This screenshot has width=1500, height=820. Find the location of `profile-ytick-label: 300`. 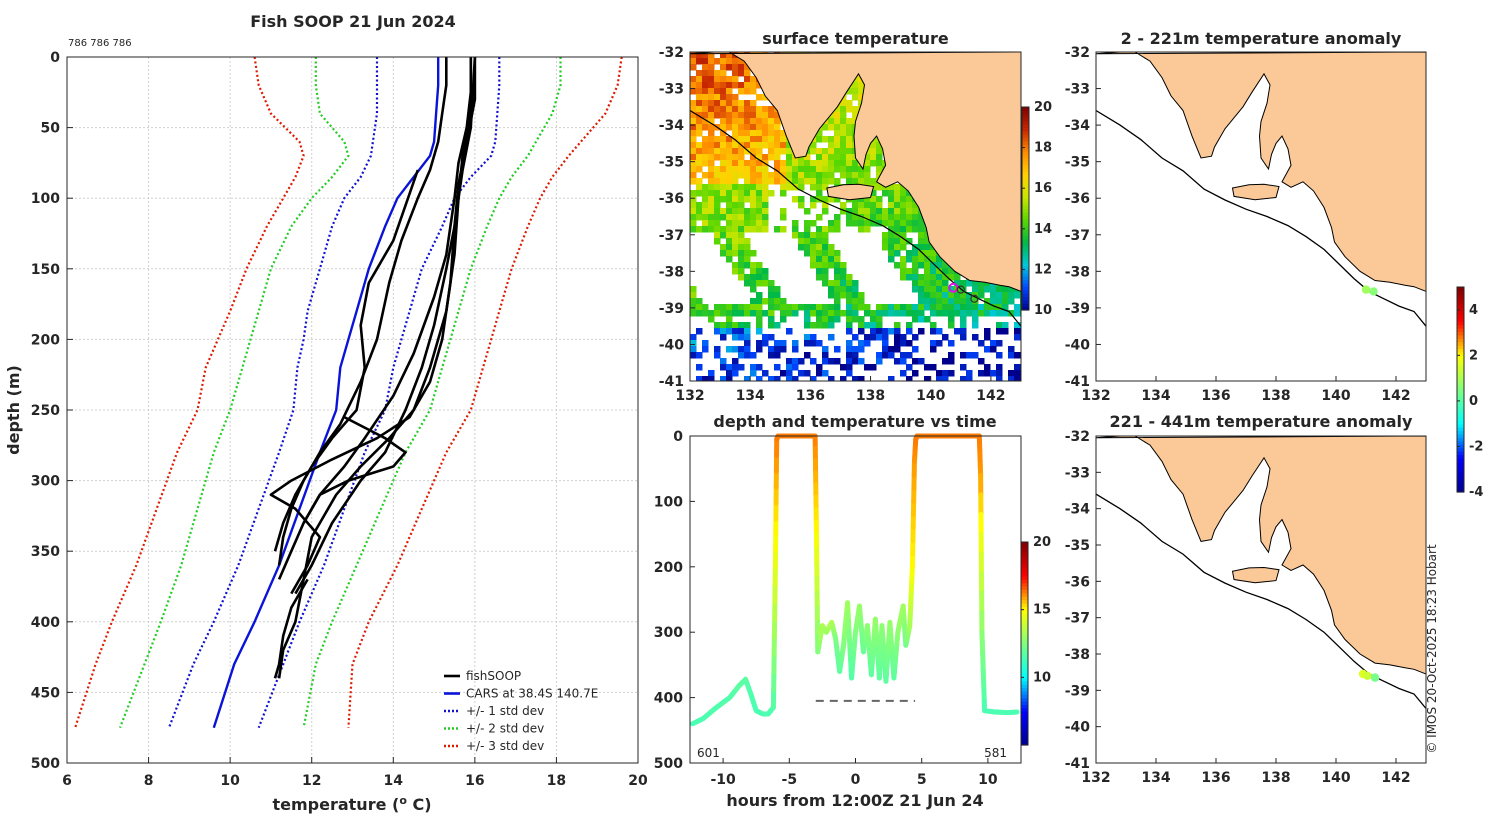

profile-ytick-label: 300 is located at coordinates (45, 482).